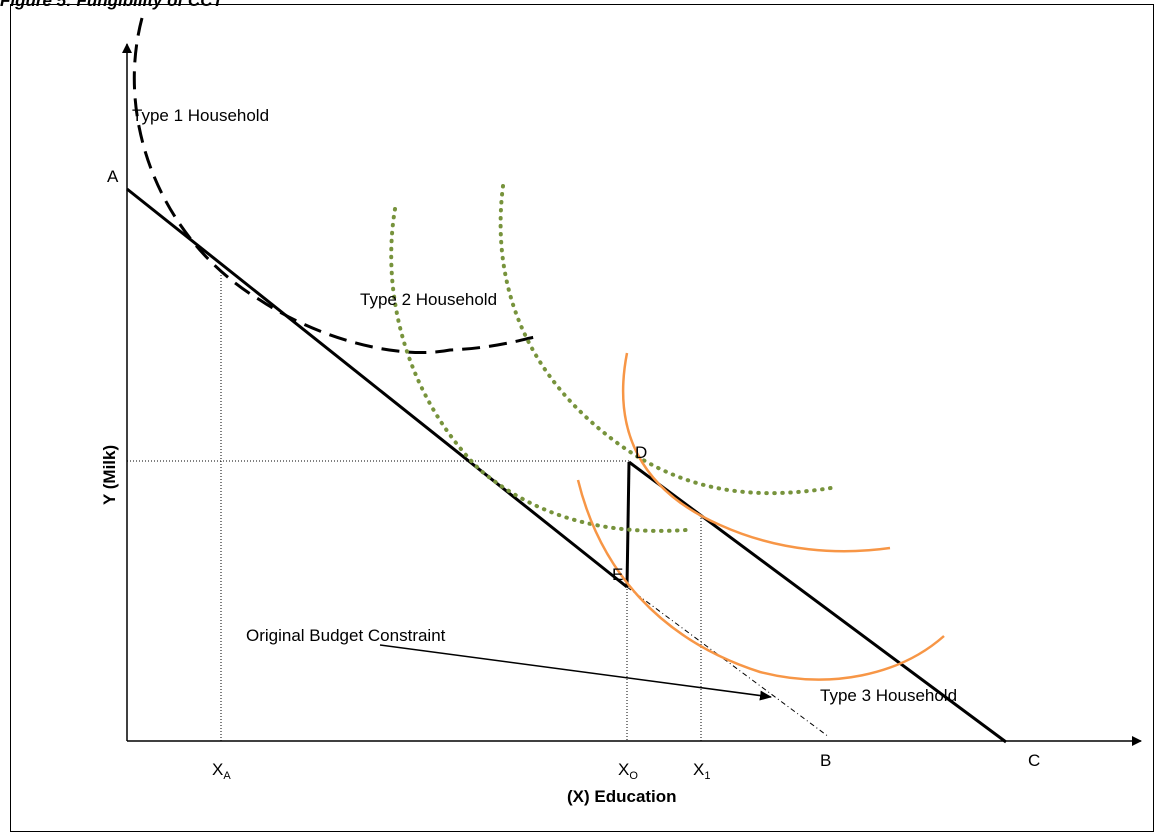 The image size is (1156, 834). Describe the element at coordinates (538, 370) in the screenshot. I see `type2-indifference-curve-low` at that location.